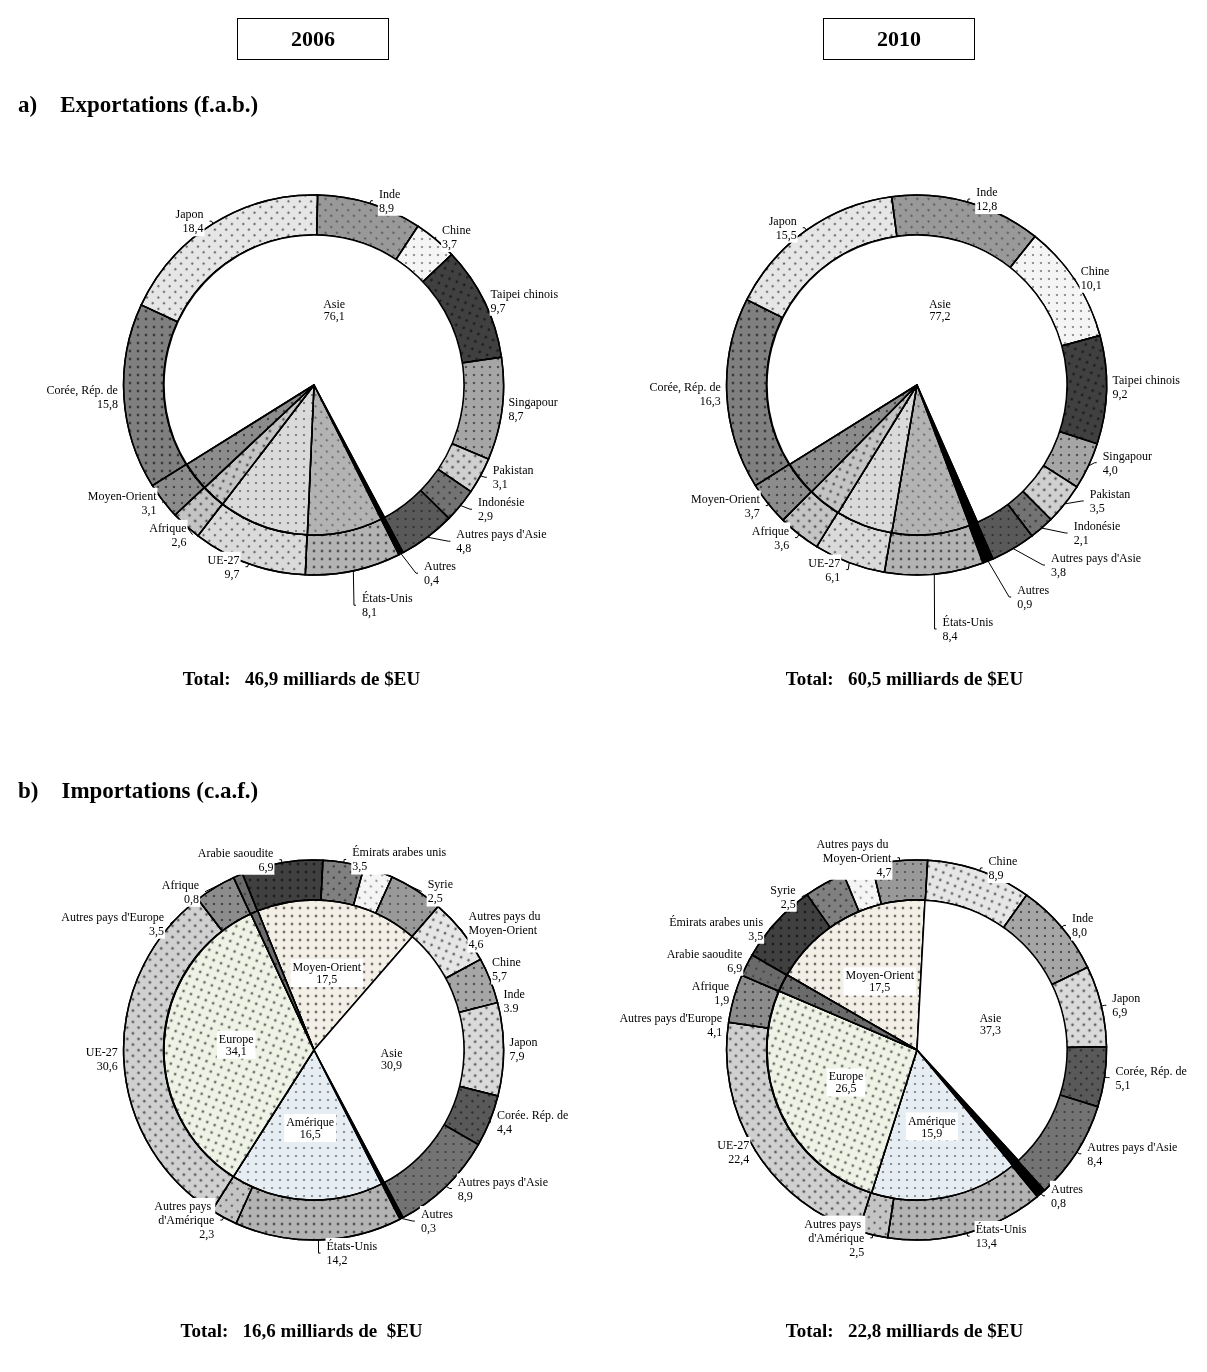 The height and width of the screenshot is (1372, 1207). Describe the element at coordinates (1091, 284) in the screenshot. I see `data-label: 10,1` at that location.